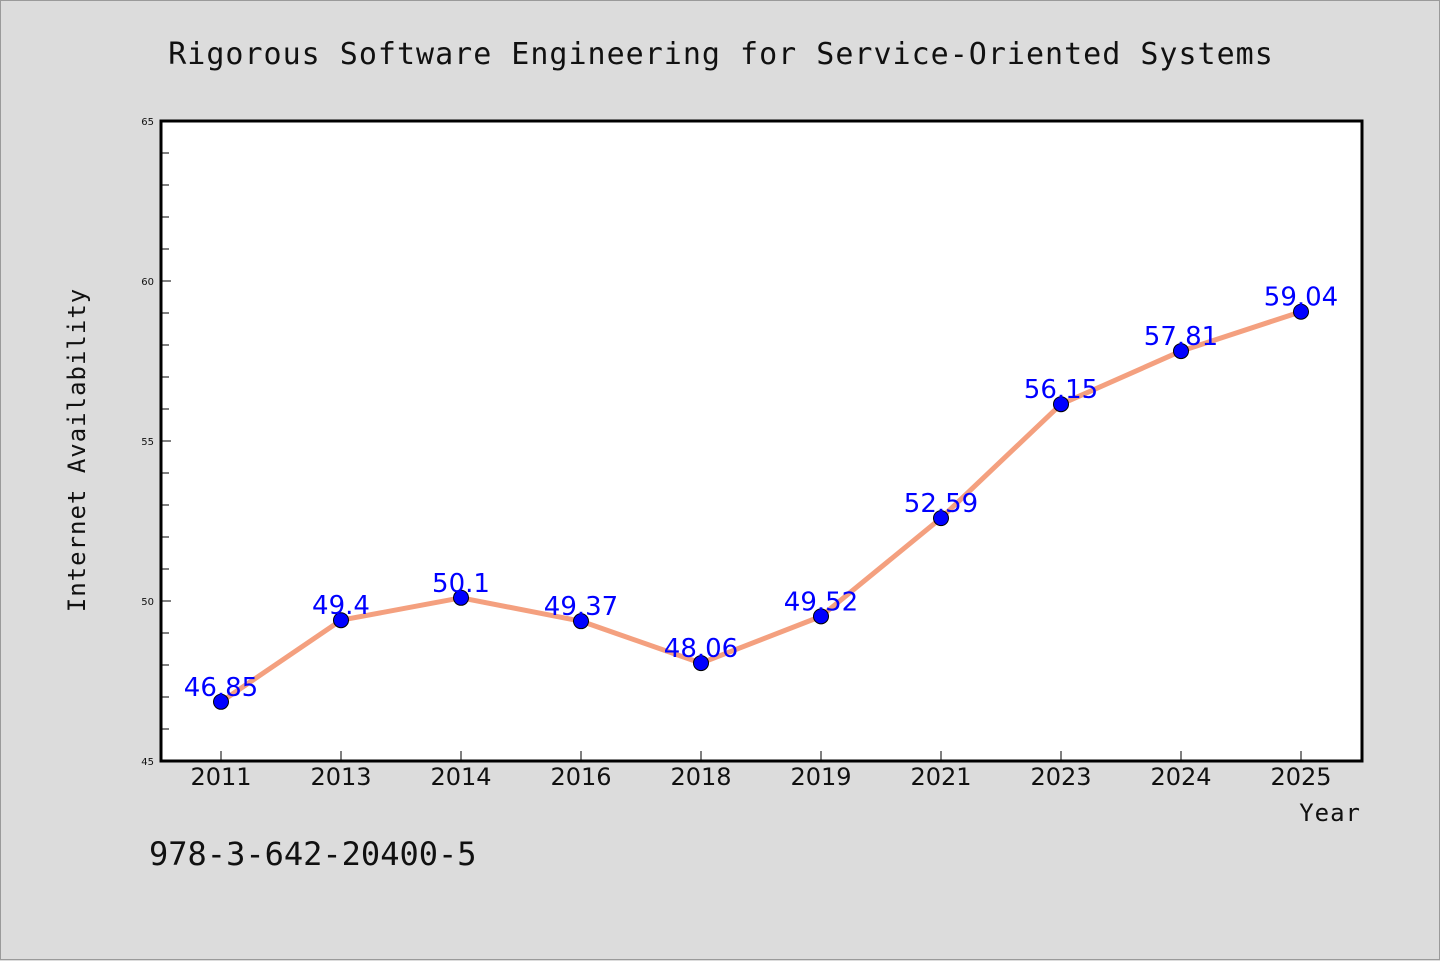 This screenshot has height=961, width=1440. Describe the element at coordinates (1330, 813) in the screenshot. I see `x-axis-label: Year` at that location.